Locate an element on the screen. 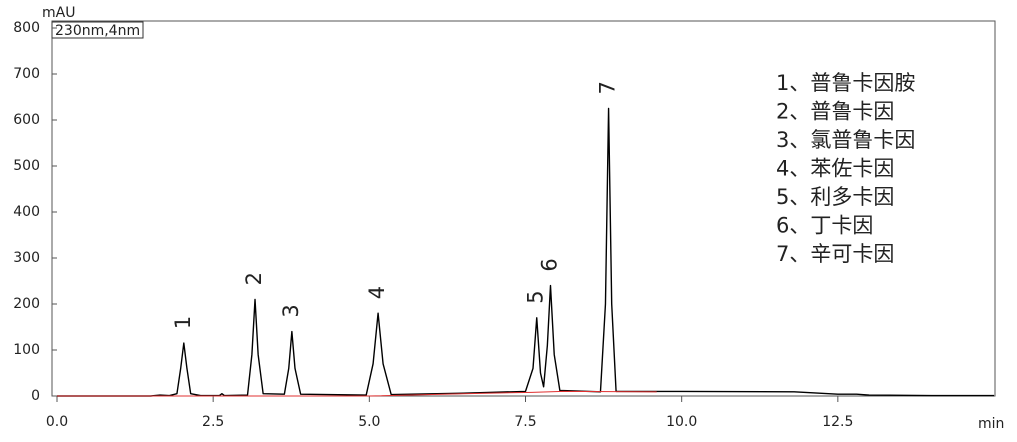 Image resolution: width=1017 pixels, height=442 pixels. y-tick-label: 0 is located at coordinates (35, 396).